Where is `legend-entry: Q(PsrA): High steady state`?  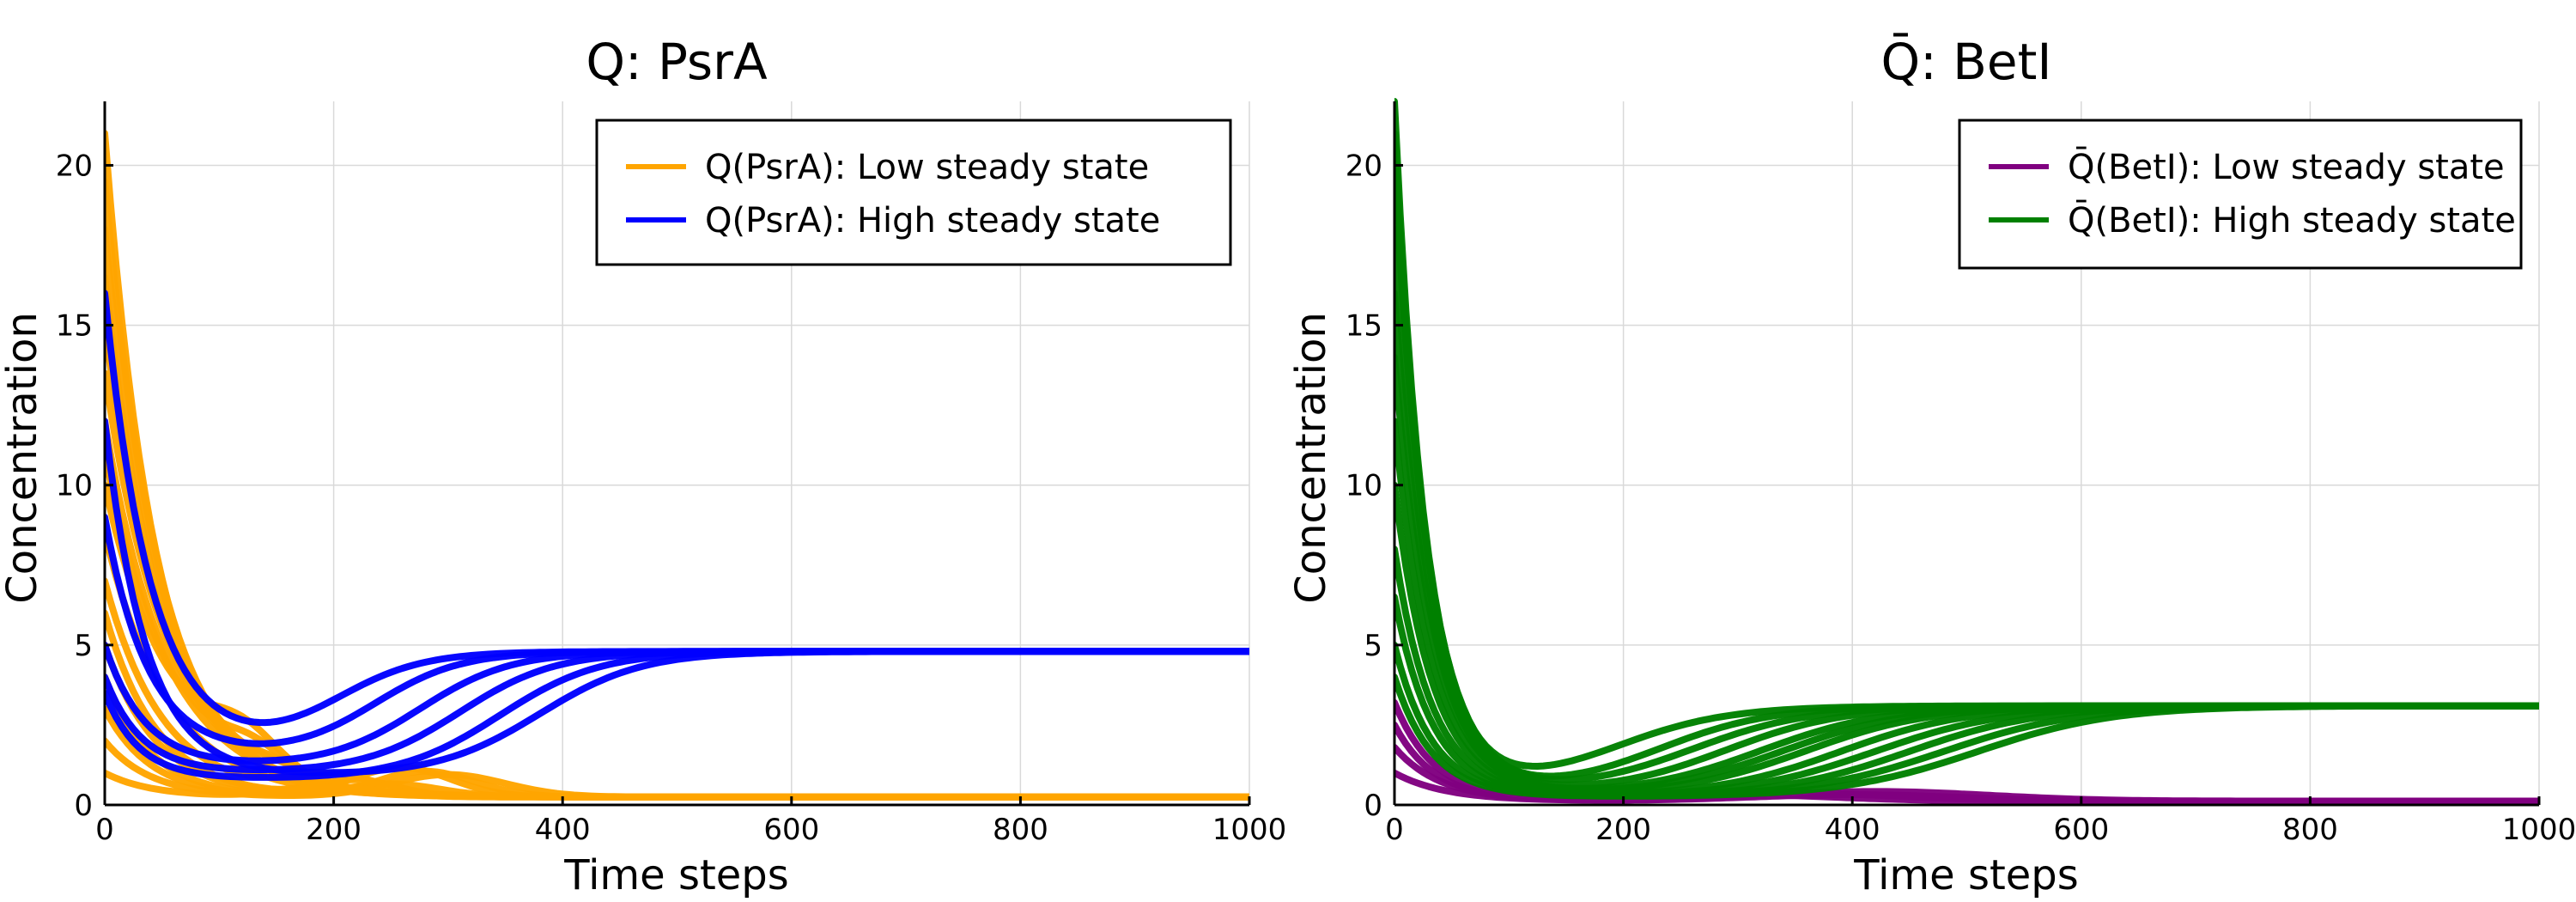 legend-entry: Q(PsrA): High steady state is located at coordinates (932, 221).